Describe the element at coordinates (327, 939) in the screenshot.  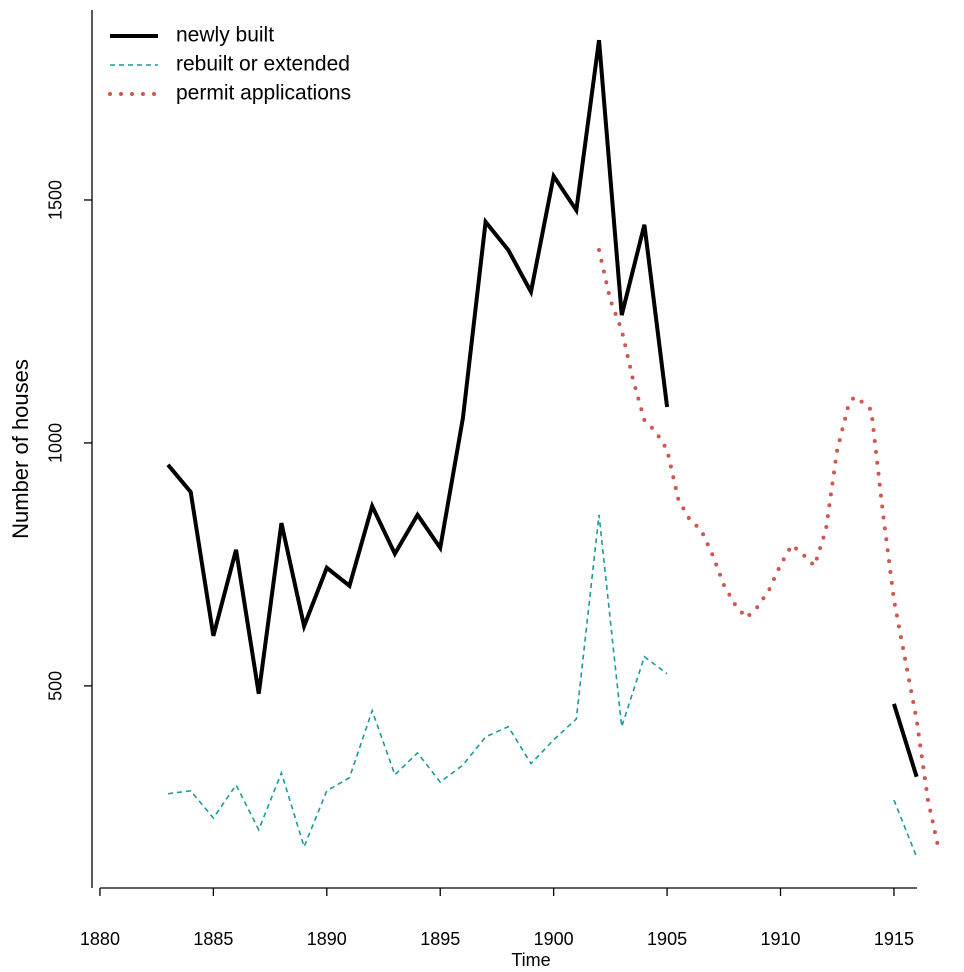
I see `x-tick-label: 1890` at that location.